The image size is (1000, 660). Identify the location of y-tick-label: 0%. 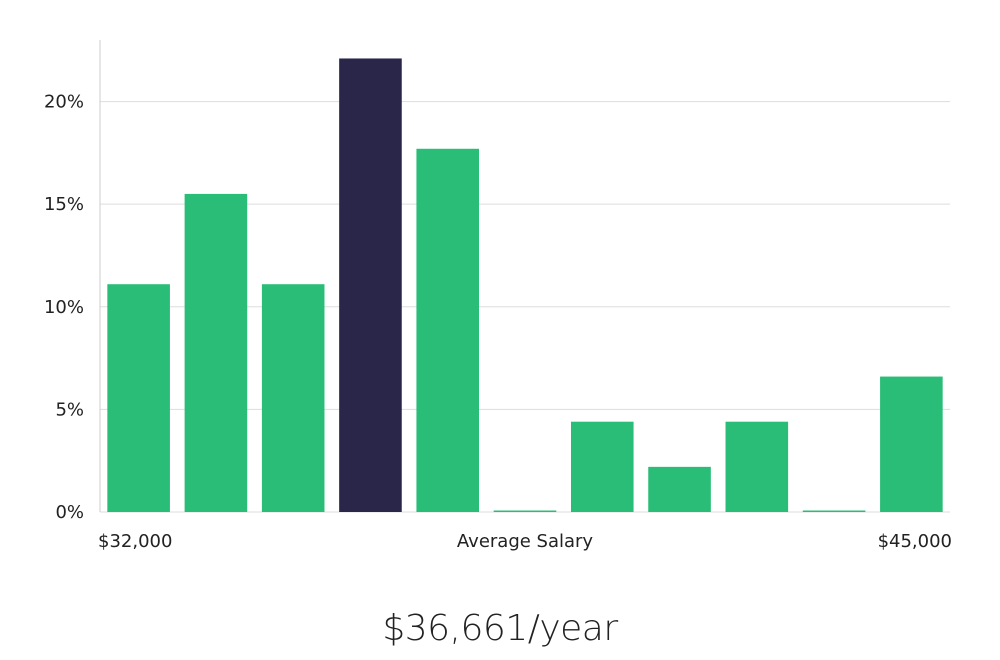
(69, 512).